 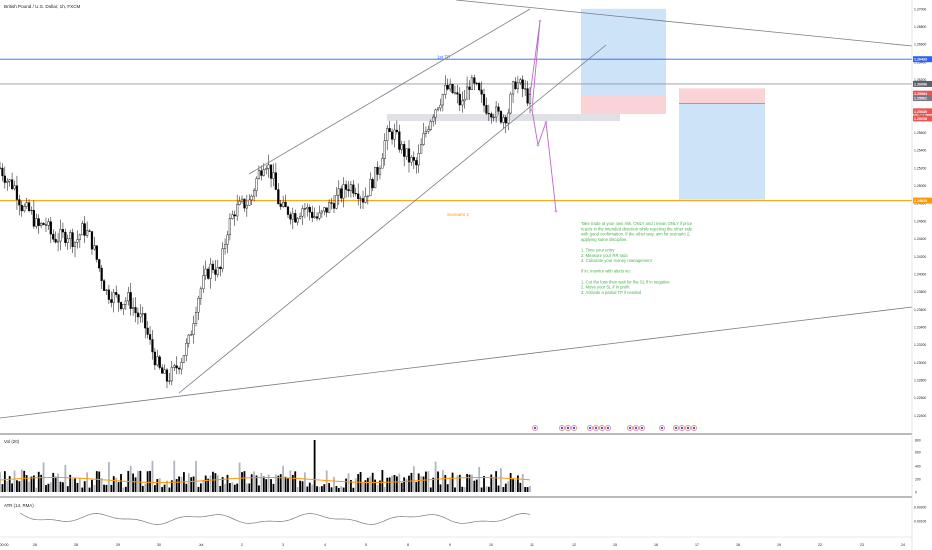 I want to click on time-tick: 30, so click(x=159, y=545).